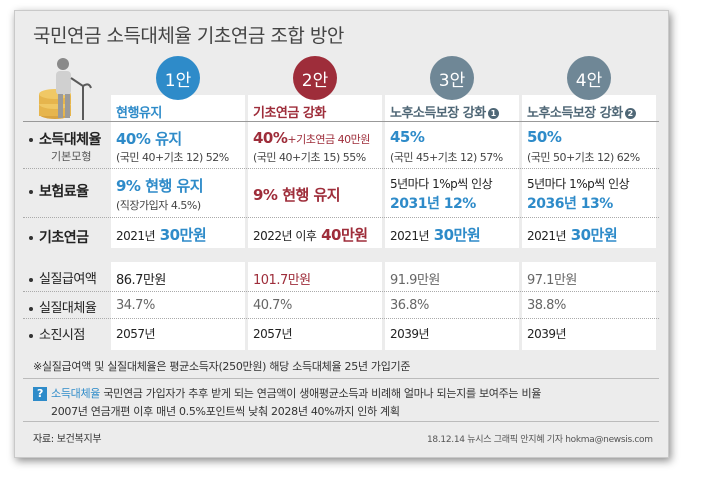 Image resolution: width=703 pixels, height=487 pixels. I want to click on credit-text: 18.12.14 뉴시스 그래픽 안지혜 기자 hokma@newsis.com, so click(540, 440).